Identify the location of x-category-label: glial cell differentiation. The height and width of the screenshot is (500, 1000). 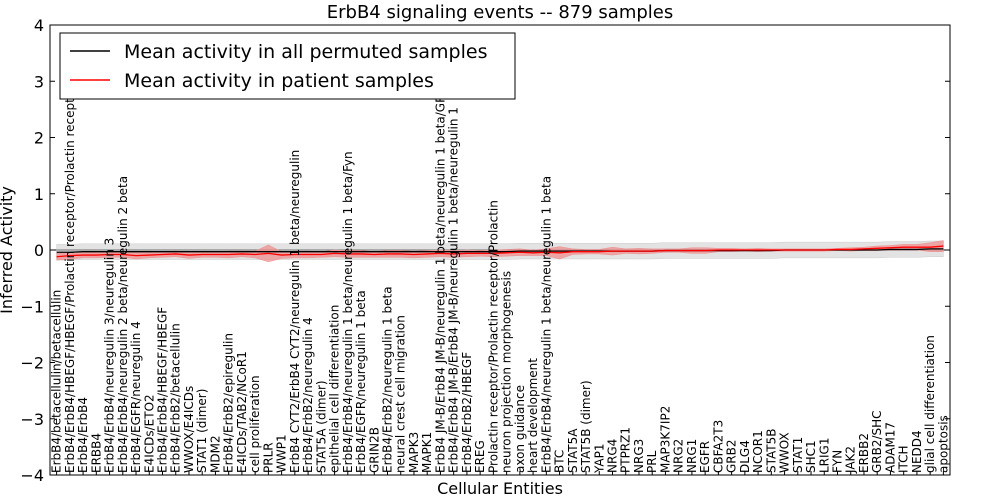
(930, 404).